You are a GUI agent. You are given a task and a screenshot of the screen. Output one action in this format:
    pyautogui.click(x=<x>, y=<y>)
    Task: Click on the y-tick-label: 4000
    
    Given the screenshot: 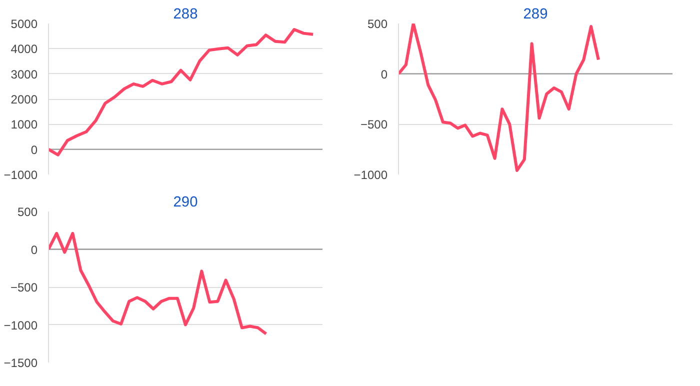 What is the action you would take?
    pyautogui.click(x=24, y=49)
    